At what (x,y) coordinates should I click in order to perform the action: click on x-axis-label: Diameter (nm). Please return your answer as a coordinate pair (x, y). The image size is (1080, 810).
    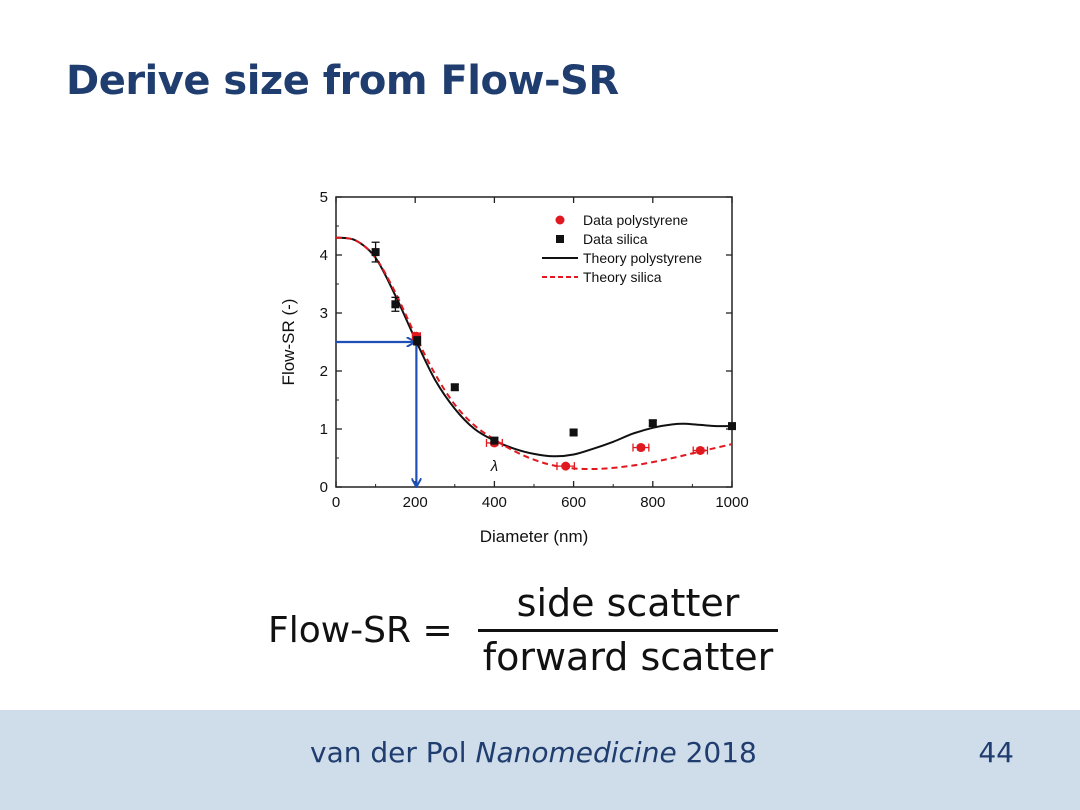
    Looking at the image, I should click on (534, 536).